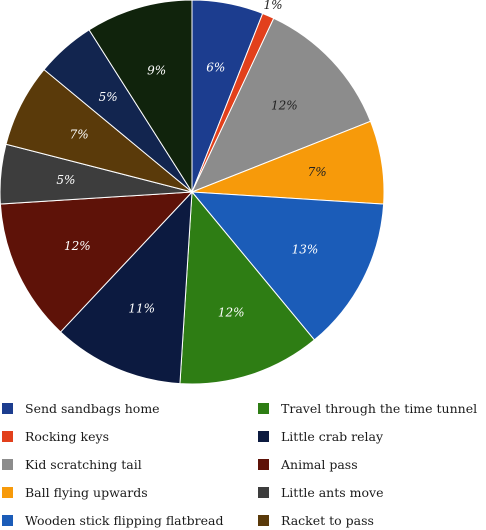  I want to click on legend-label: Rocking keys, so click(67, 436).